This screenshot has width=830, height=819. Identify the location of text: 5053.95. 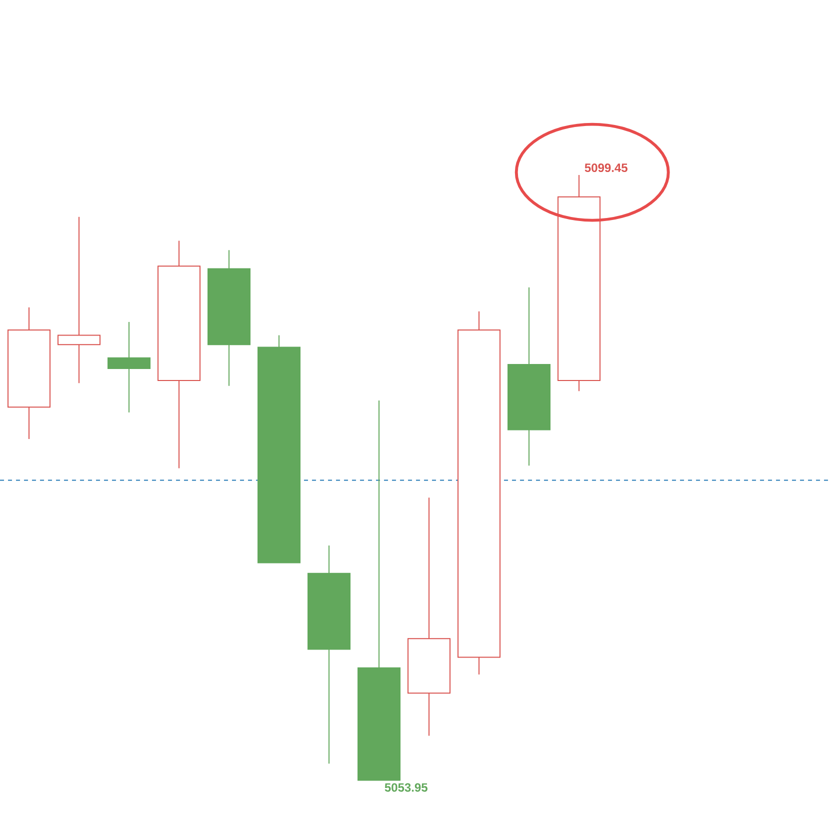
(406, 787).